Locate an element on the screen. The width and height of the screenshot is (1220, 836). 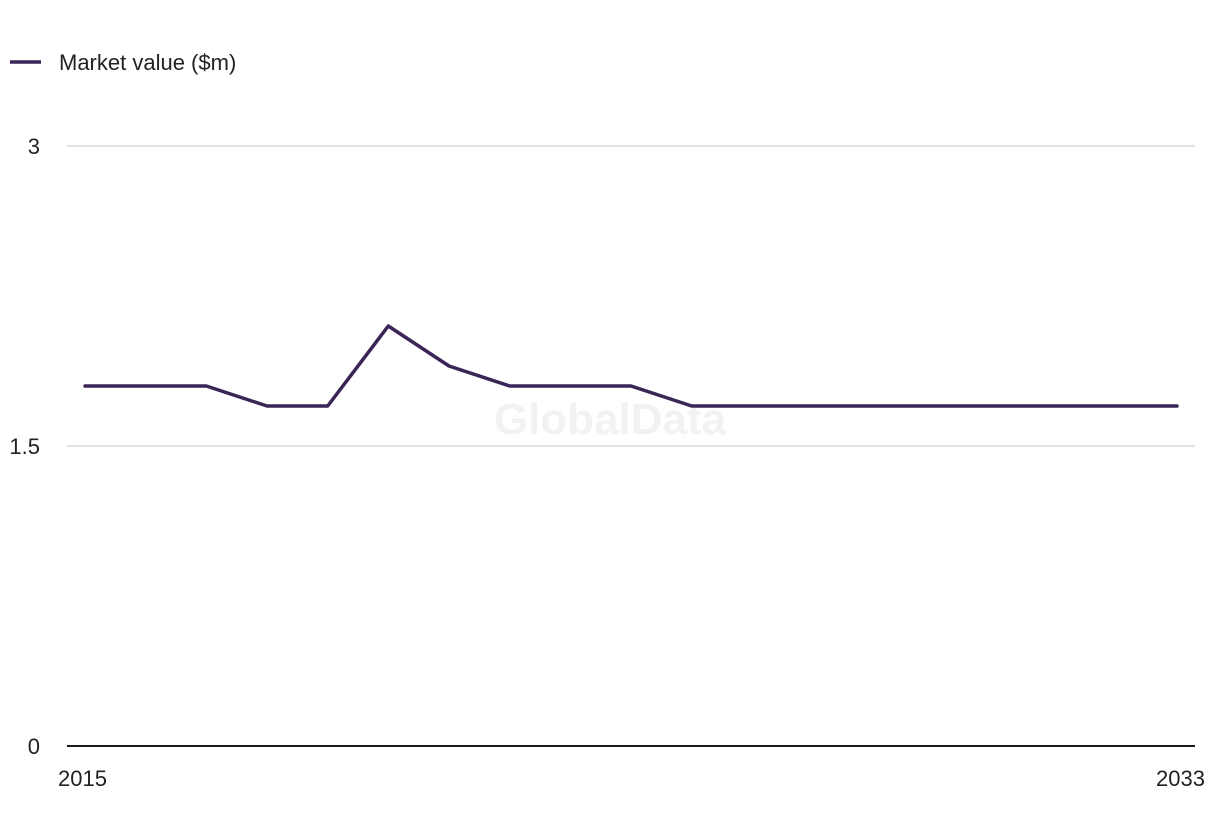
legend: Market value ($m) is located at coordinates (123, 62).